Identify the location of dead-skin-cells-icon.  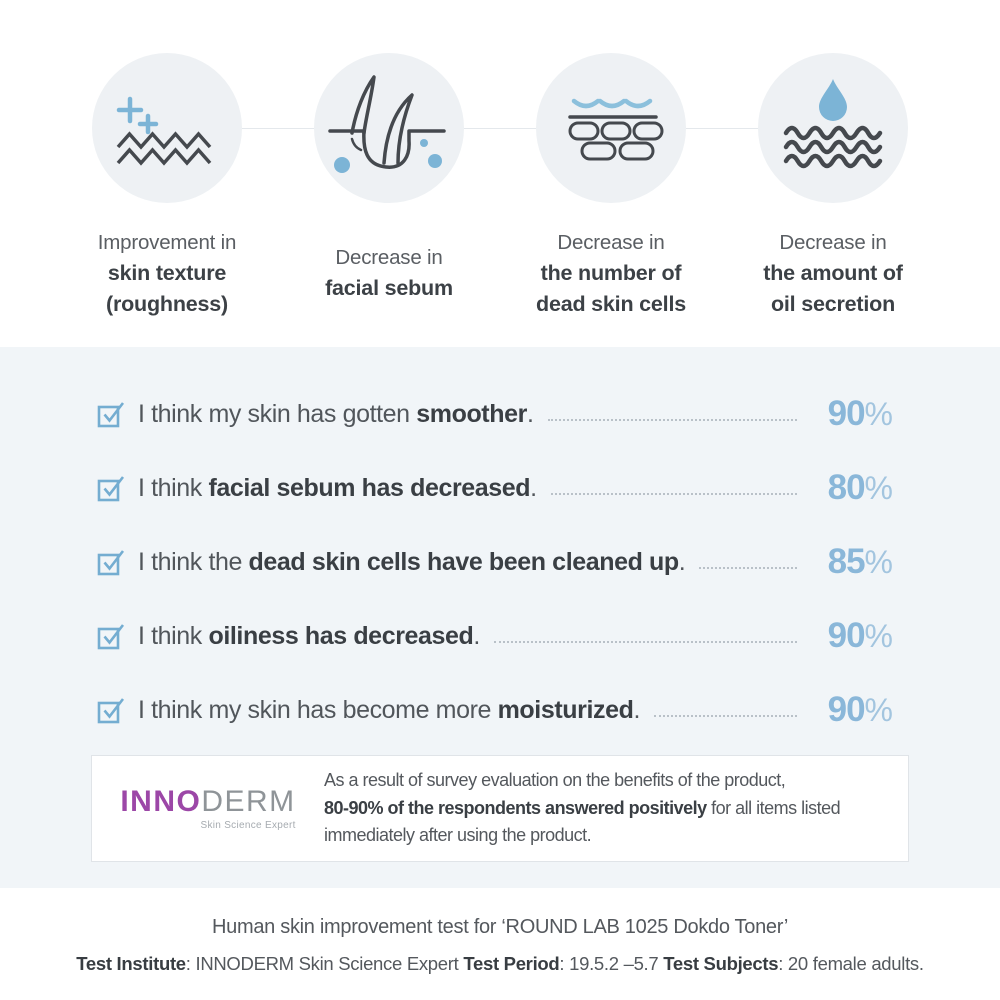
(616, 129).